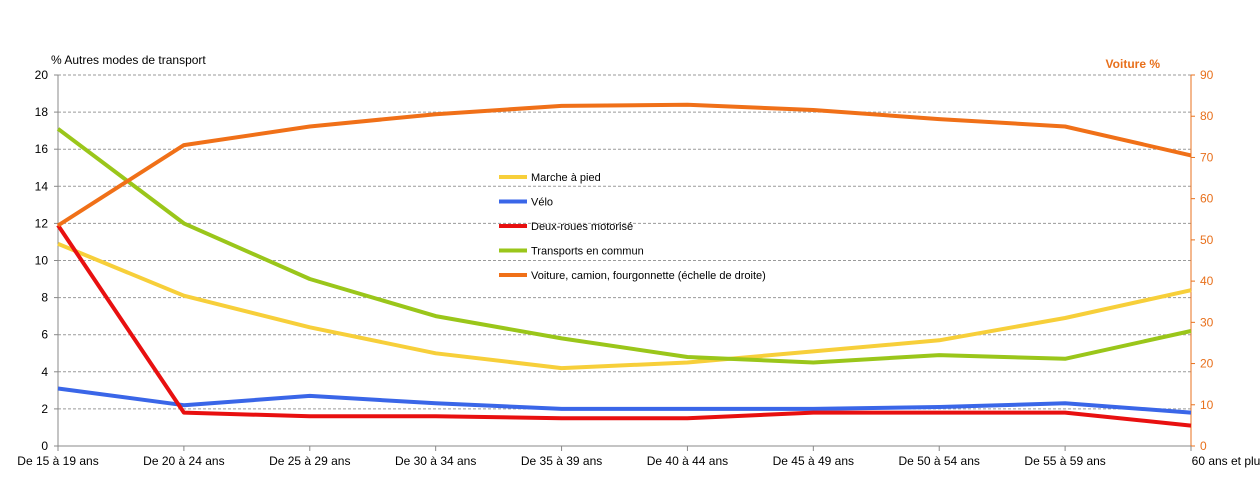 This screenshot has width=1260, height=487. I want to click on x-tick-label: 60 ans et plus, so click(1226, 461).